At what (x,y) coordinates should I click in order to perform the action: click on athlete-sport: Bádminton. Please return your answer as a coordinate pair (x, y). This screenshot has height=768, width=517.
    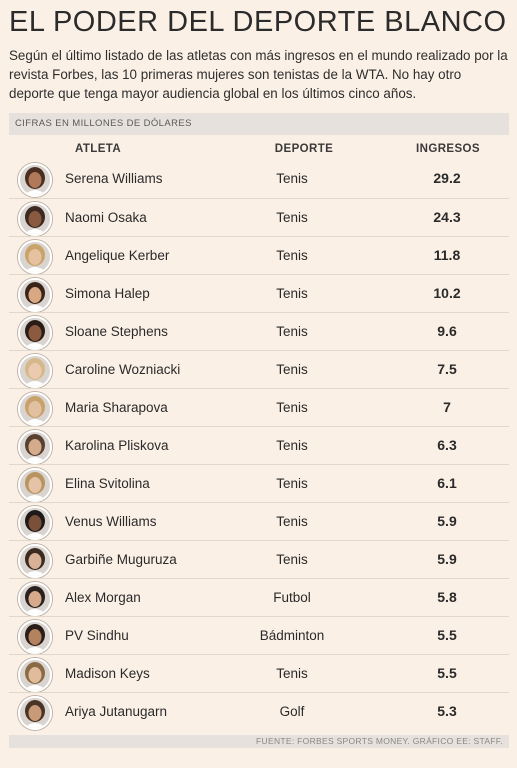
    Looking at the image, I should click on (292, 635).